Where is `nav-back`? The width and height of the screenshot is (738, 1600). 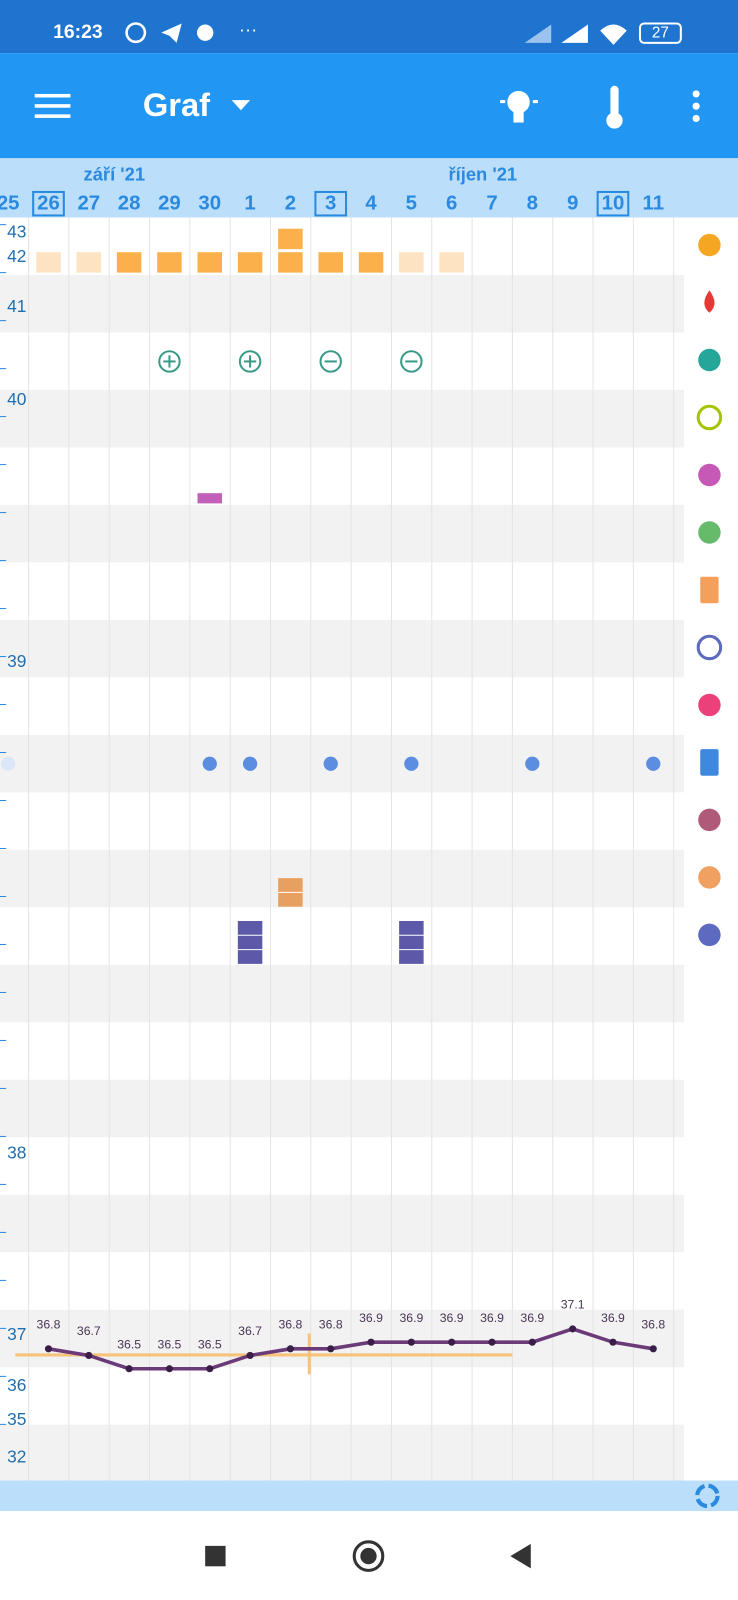
nav-back is located at coordinates (520, 1556).